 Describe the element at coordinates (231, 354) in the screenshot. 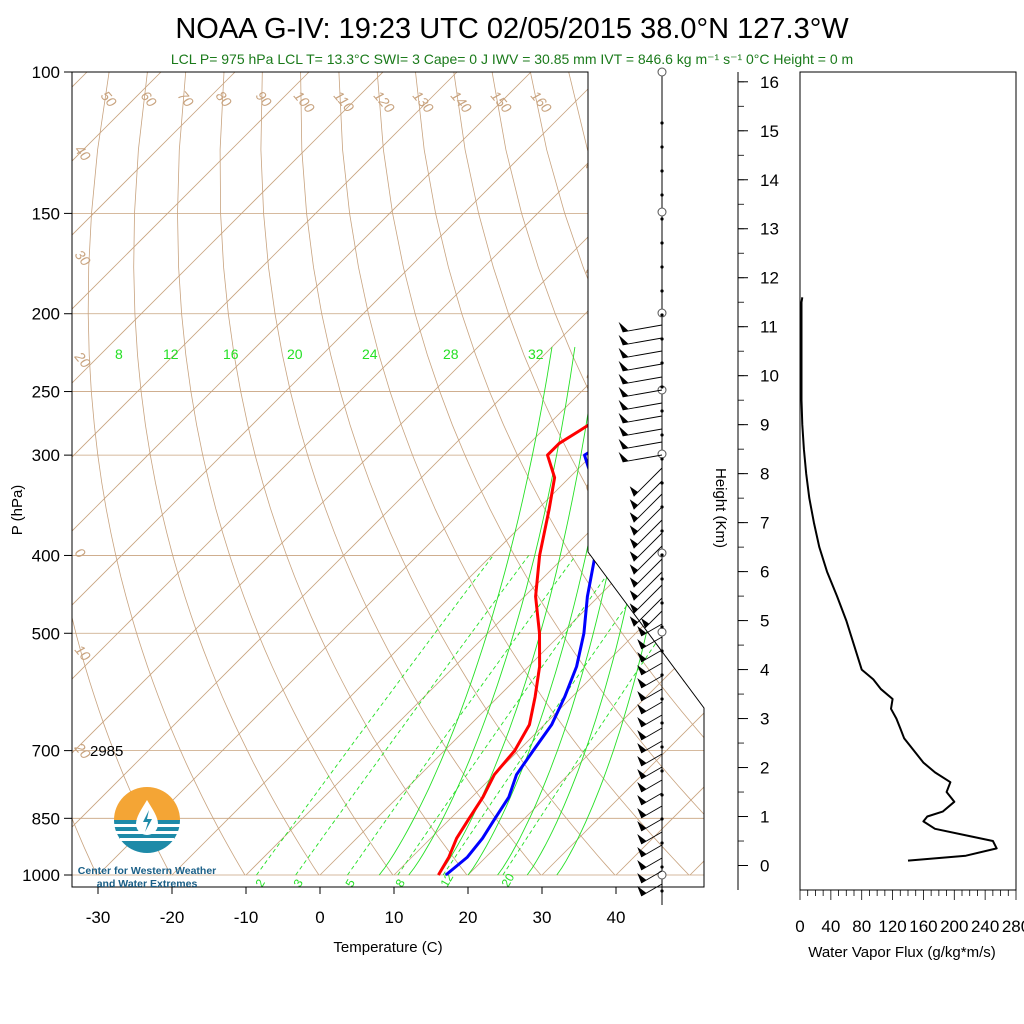

I see `moist-adiabat-label: 16` at that location.